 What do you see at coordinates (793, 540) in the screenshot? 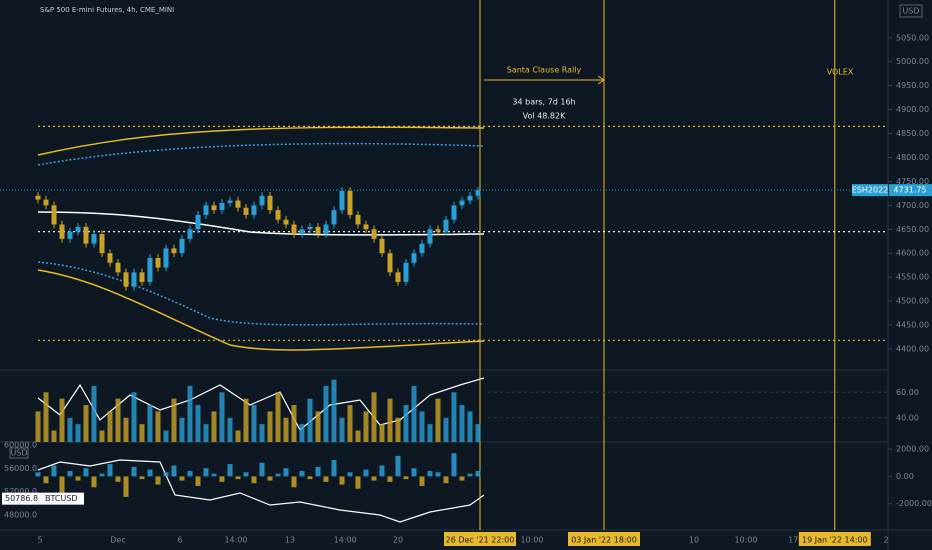
I see `x-tick-label: 17` at bounding box center [793, 540].